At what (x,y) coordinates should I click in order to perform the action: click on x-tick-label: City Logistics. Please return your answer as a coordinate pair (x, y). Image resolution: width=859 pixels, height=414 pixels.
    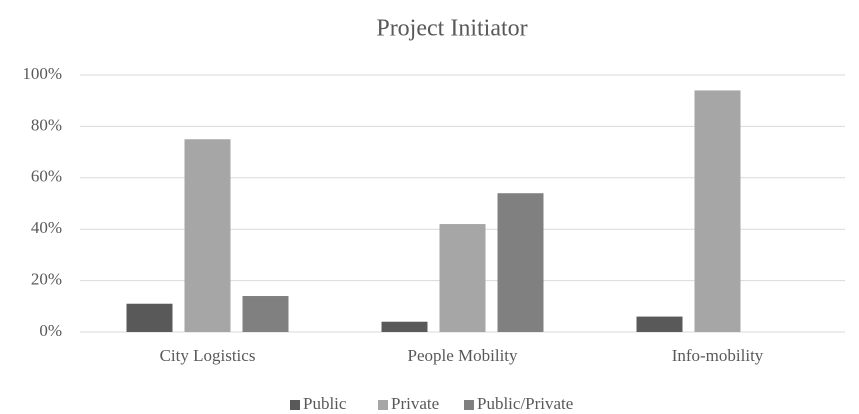
    Looking at the image, I should click on (208, 355).